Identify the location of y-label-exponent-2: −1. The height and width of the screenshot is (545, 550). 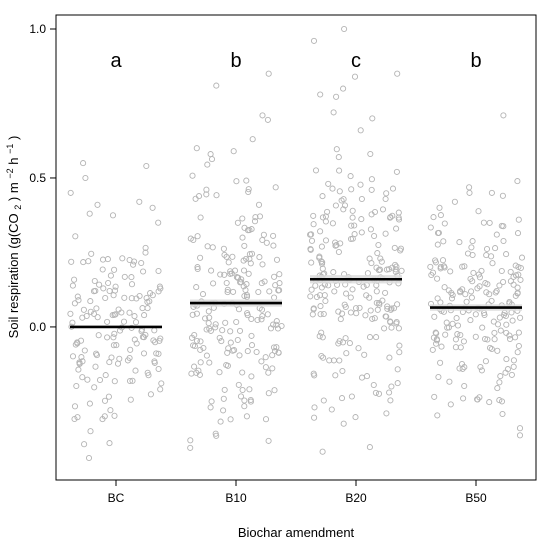
(10, 149).